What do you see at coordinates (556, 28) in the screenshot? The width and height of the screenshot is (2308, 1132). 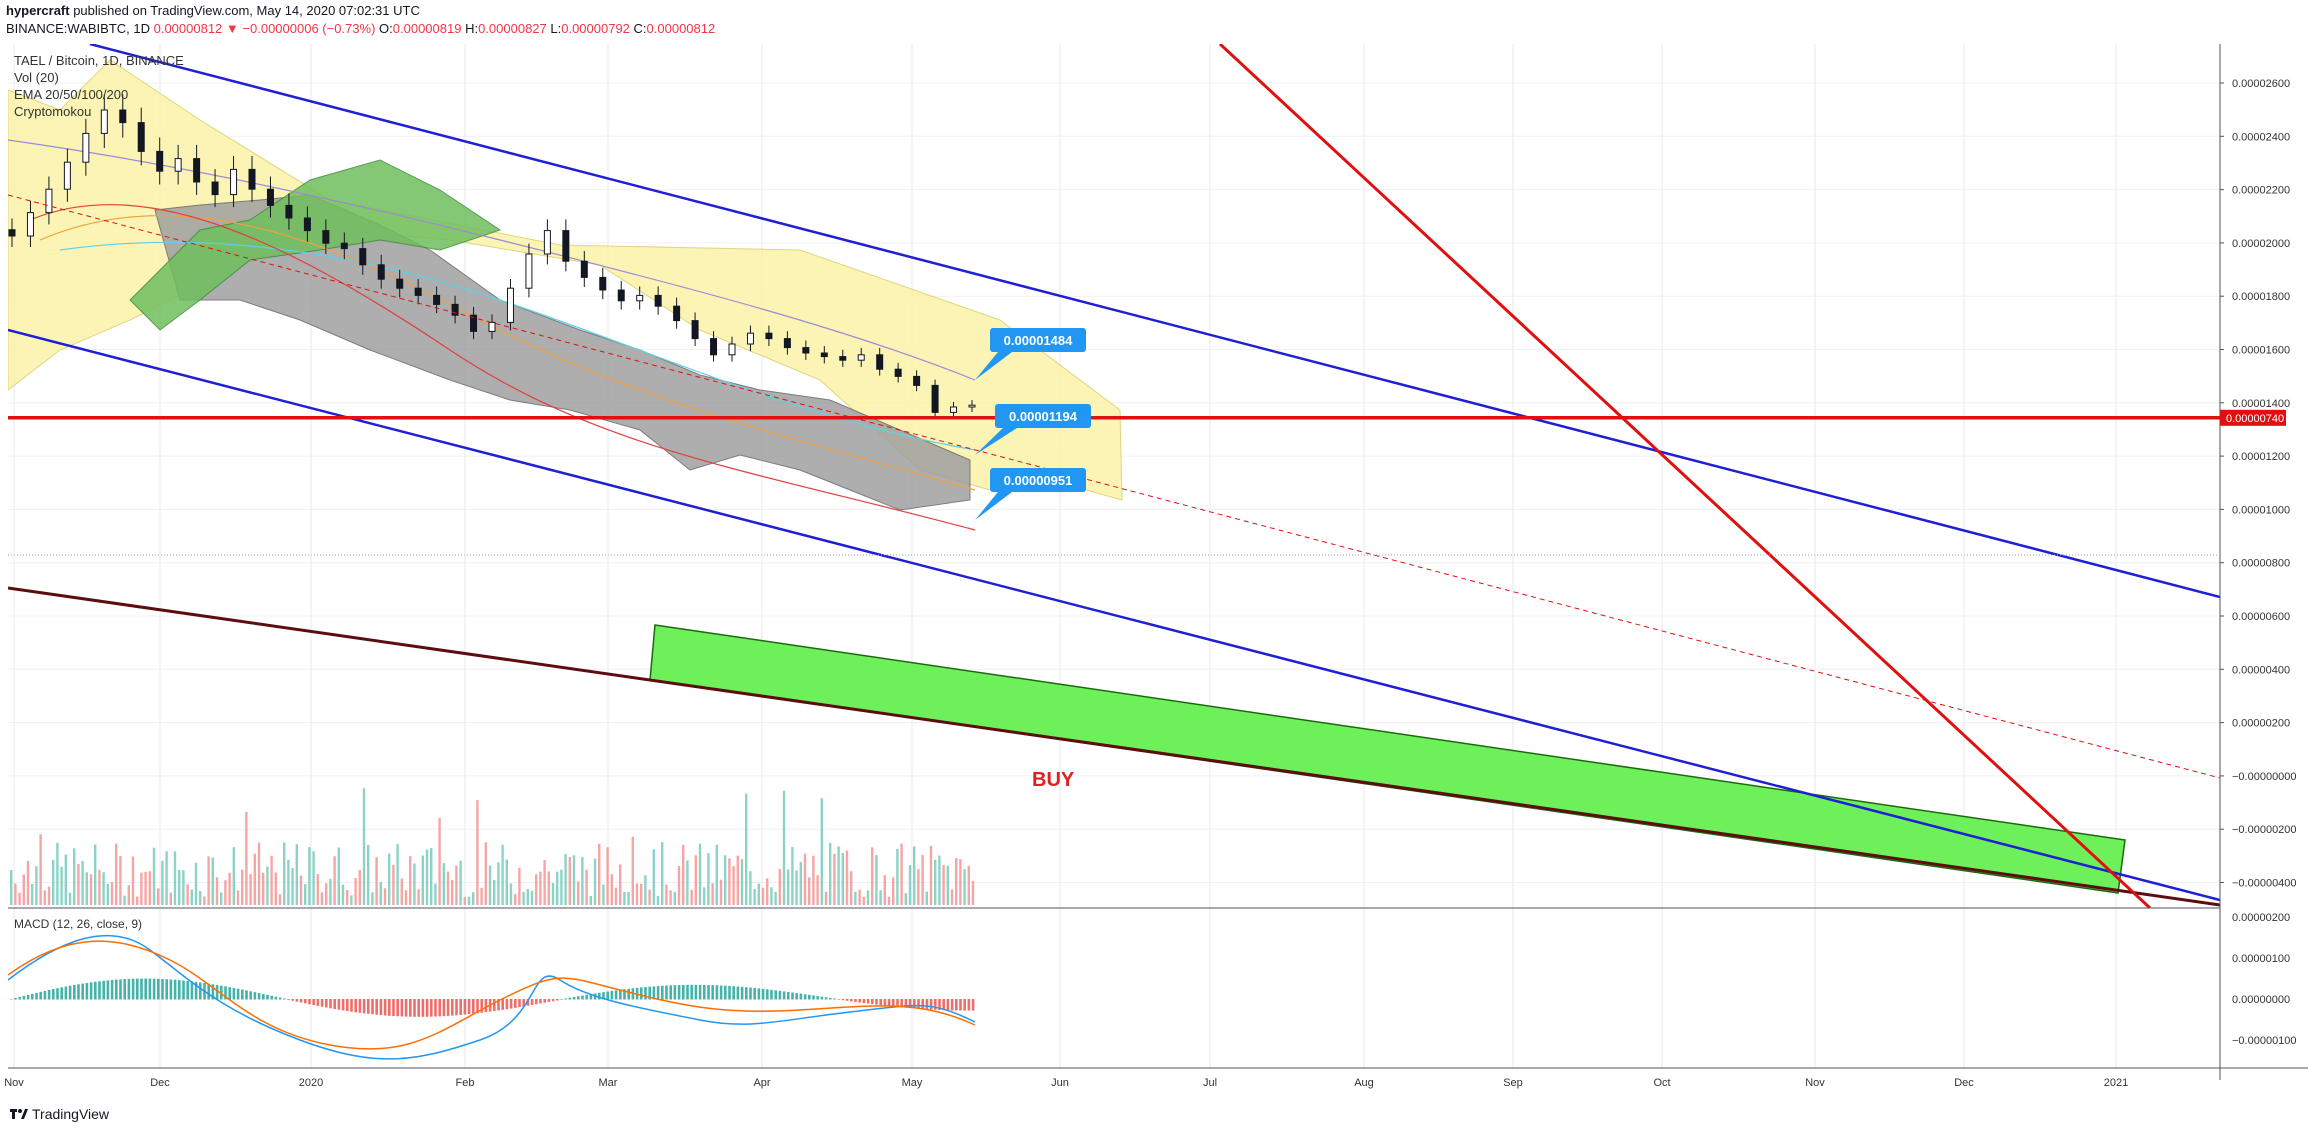 I see `low-label: L:` at bounding box center [556, 28].